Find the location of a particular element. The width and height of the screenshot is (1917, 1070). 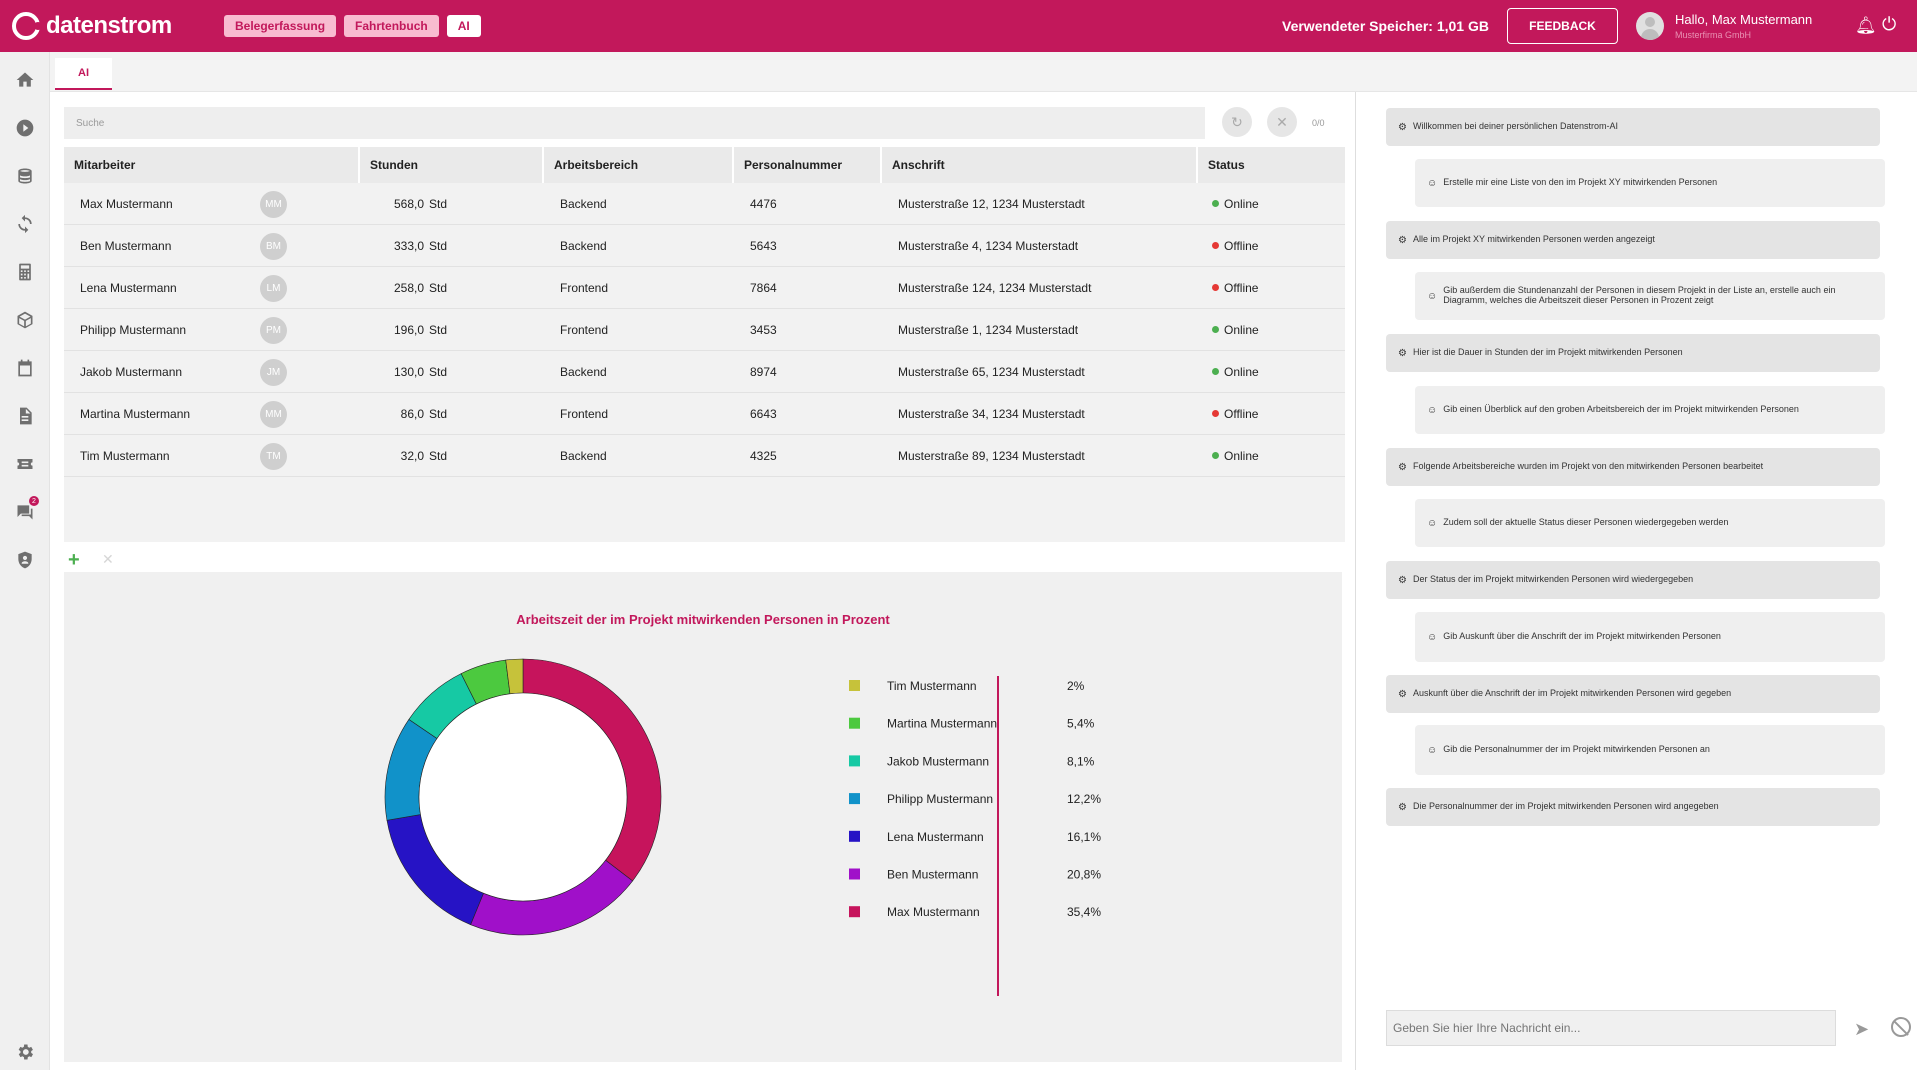

hours-value: 258,0 is located at coordinates (408, 287).